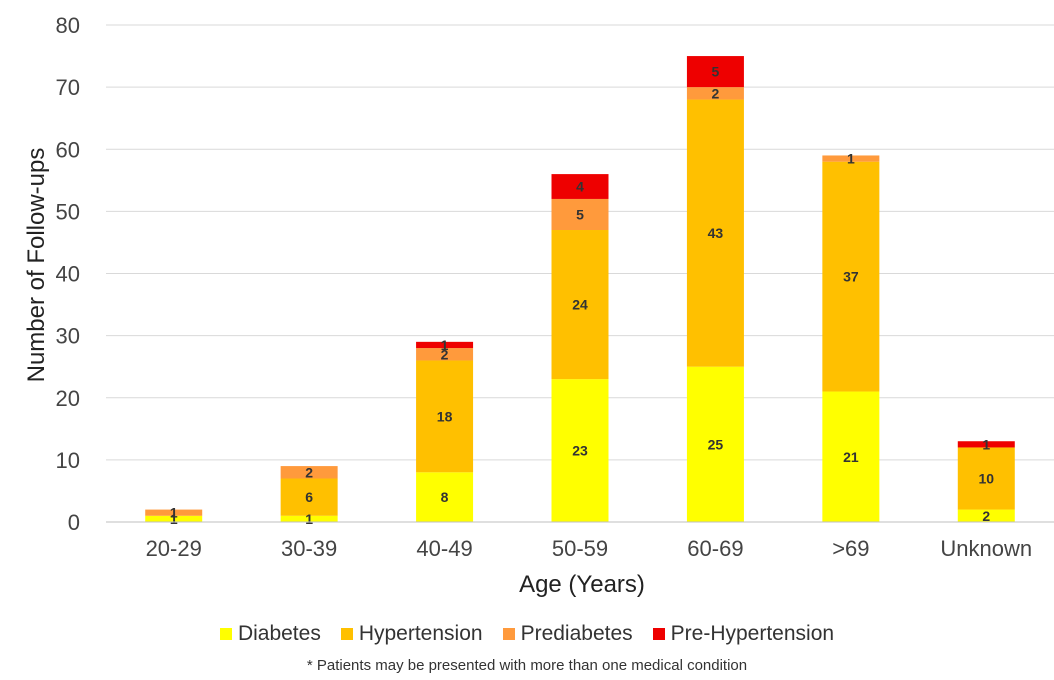  Describe the element at coordinates (68, 25) in the screenshot. I see `y-tick-label: 80` at that location.